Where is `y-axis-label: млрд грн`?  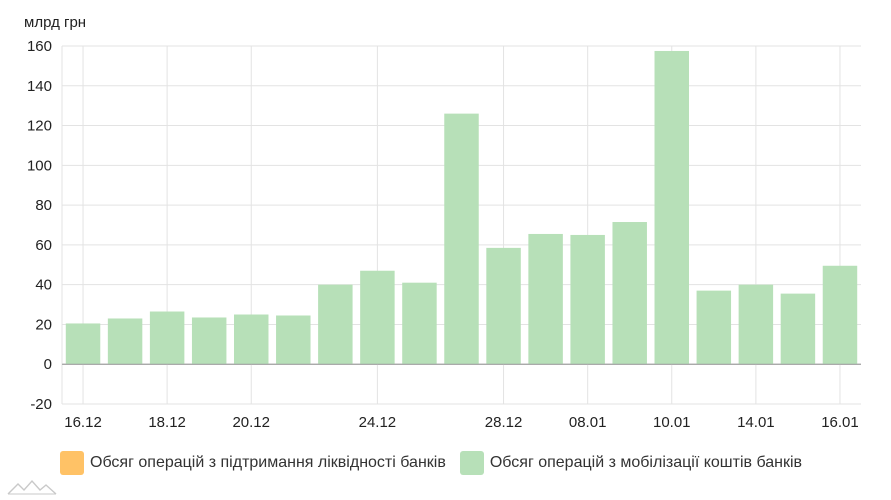 y-axis-label: млрд грн is located at coordinates (55, 22).